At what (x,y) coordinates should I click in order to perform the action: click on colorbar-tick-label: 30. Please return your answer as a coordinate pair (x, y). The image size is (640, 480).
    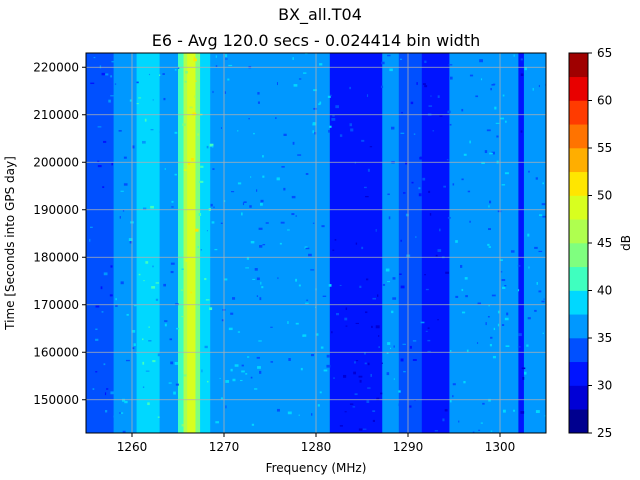
    Looking at the image, I should click on (604, 386).